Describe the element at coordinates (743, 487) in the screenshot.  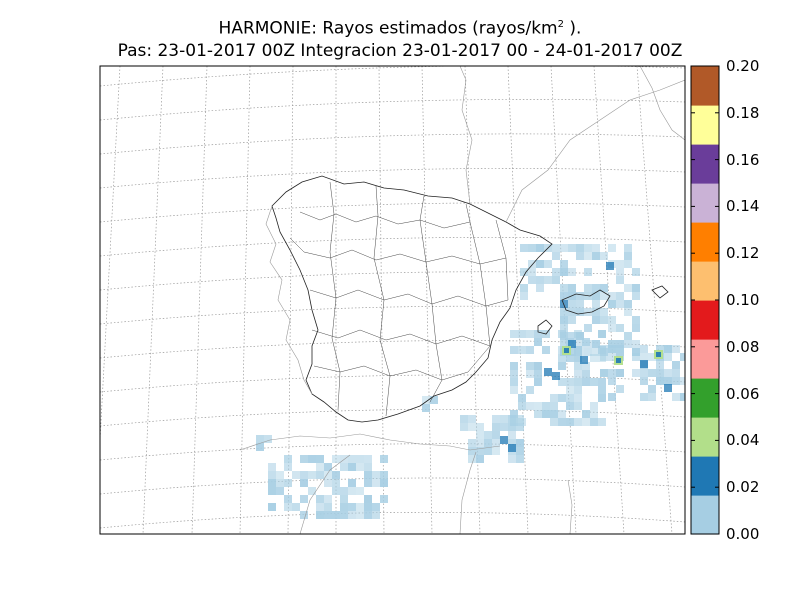
I see `colorbar-tick-label: 0.02` at that location.